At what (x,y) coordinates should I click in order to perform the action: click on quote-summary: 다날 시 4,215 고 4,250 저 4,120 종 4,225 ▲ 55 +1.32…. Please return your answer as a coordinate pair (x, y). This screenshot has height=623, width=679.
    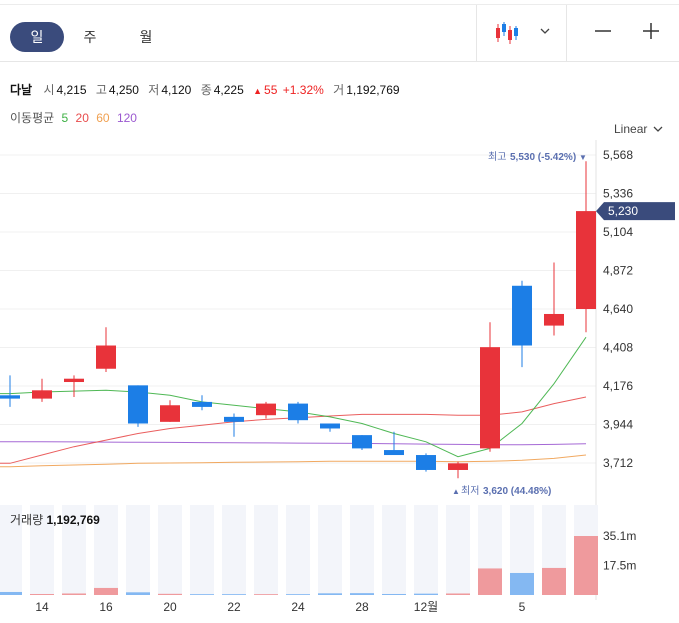
    Looking at the image, I should click on (208, 89).